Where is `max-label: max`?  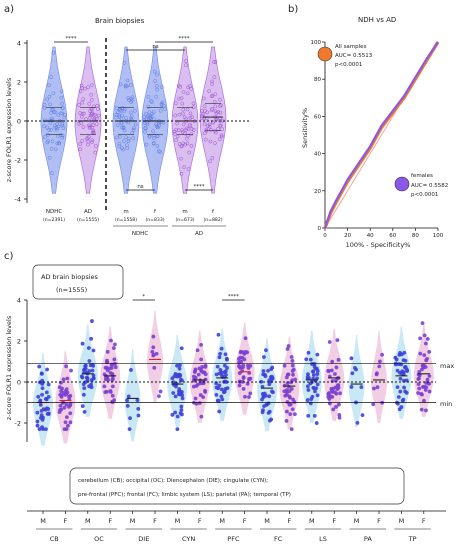
max-label: max is located at coordinates (447, 366).